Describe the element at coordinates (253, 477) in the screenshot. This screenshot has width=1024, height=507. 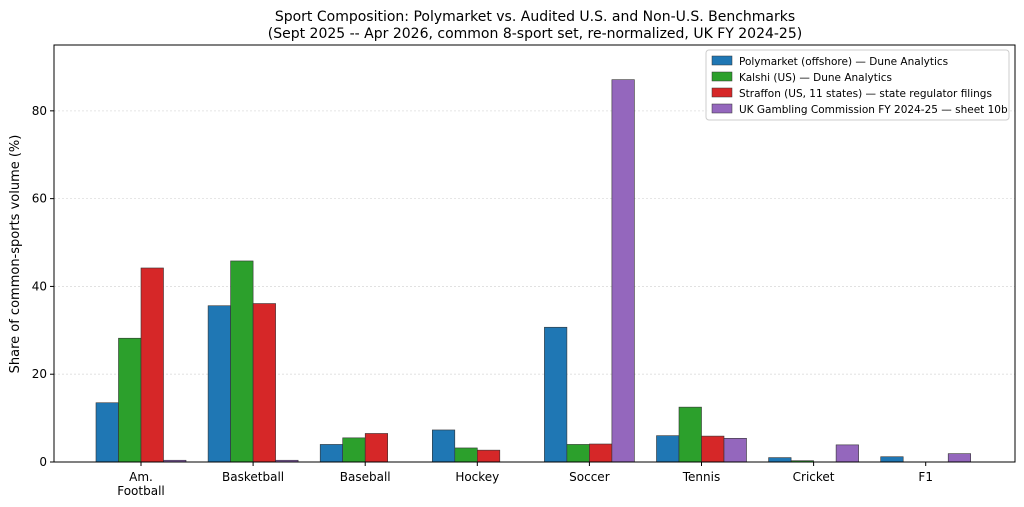
I see `x-tick-label: Basketball` at that location.